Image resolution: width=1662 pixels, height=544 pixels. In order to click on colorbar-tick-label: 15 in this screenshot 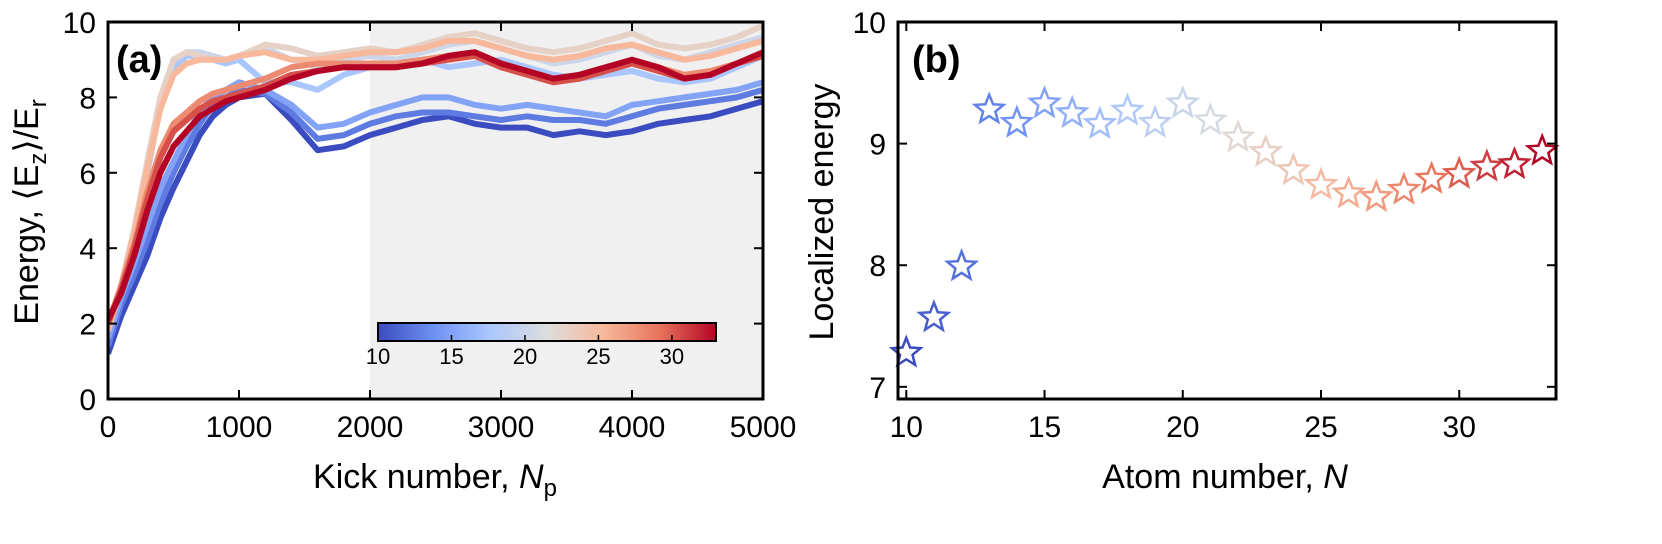, I will do `click(451, 356)`.